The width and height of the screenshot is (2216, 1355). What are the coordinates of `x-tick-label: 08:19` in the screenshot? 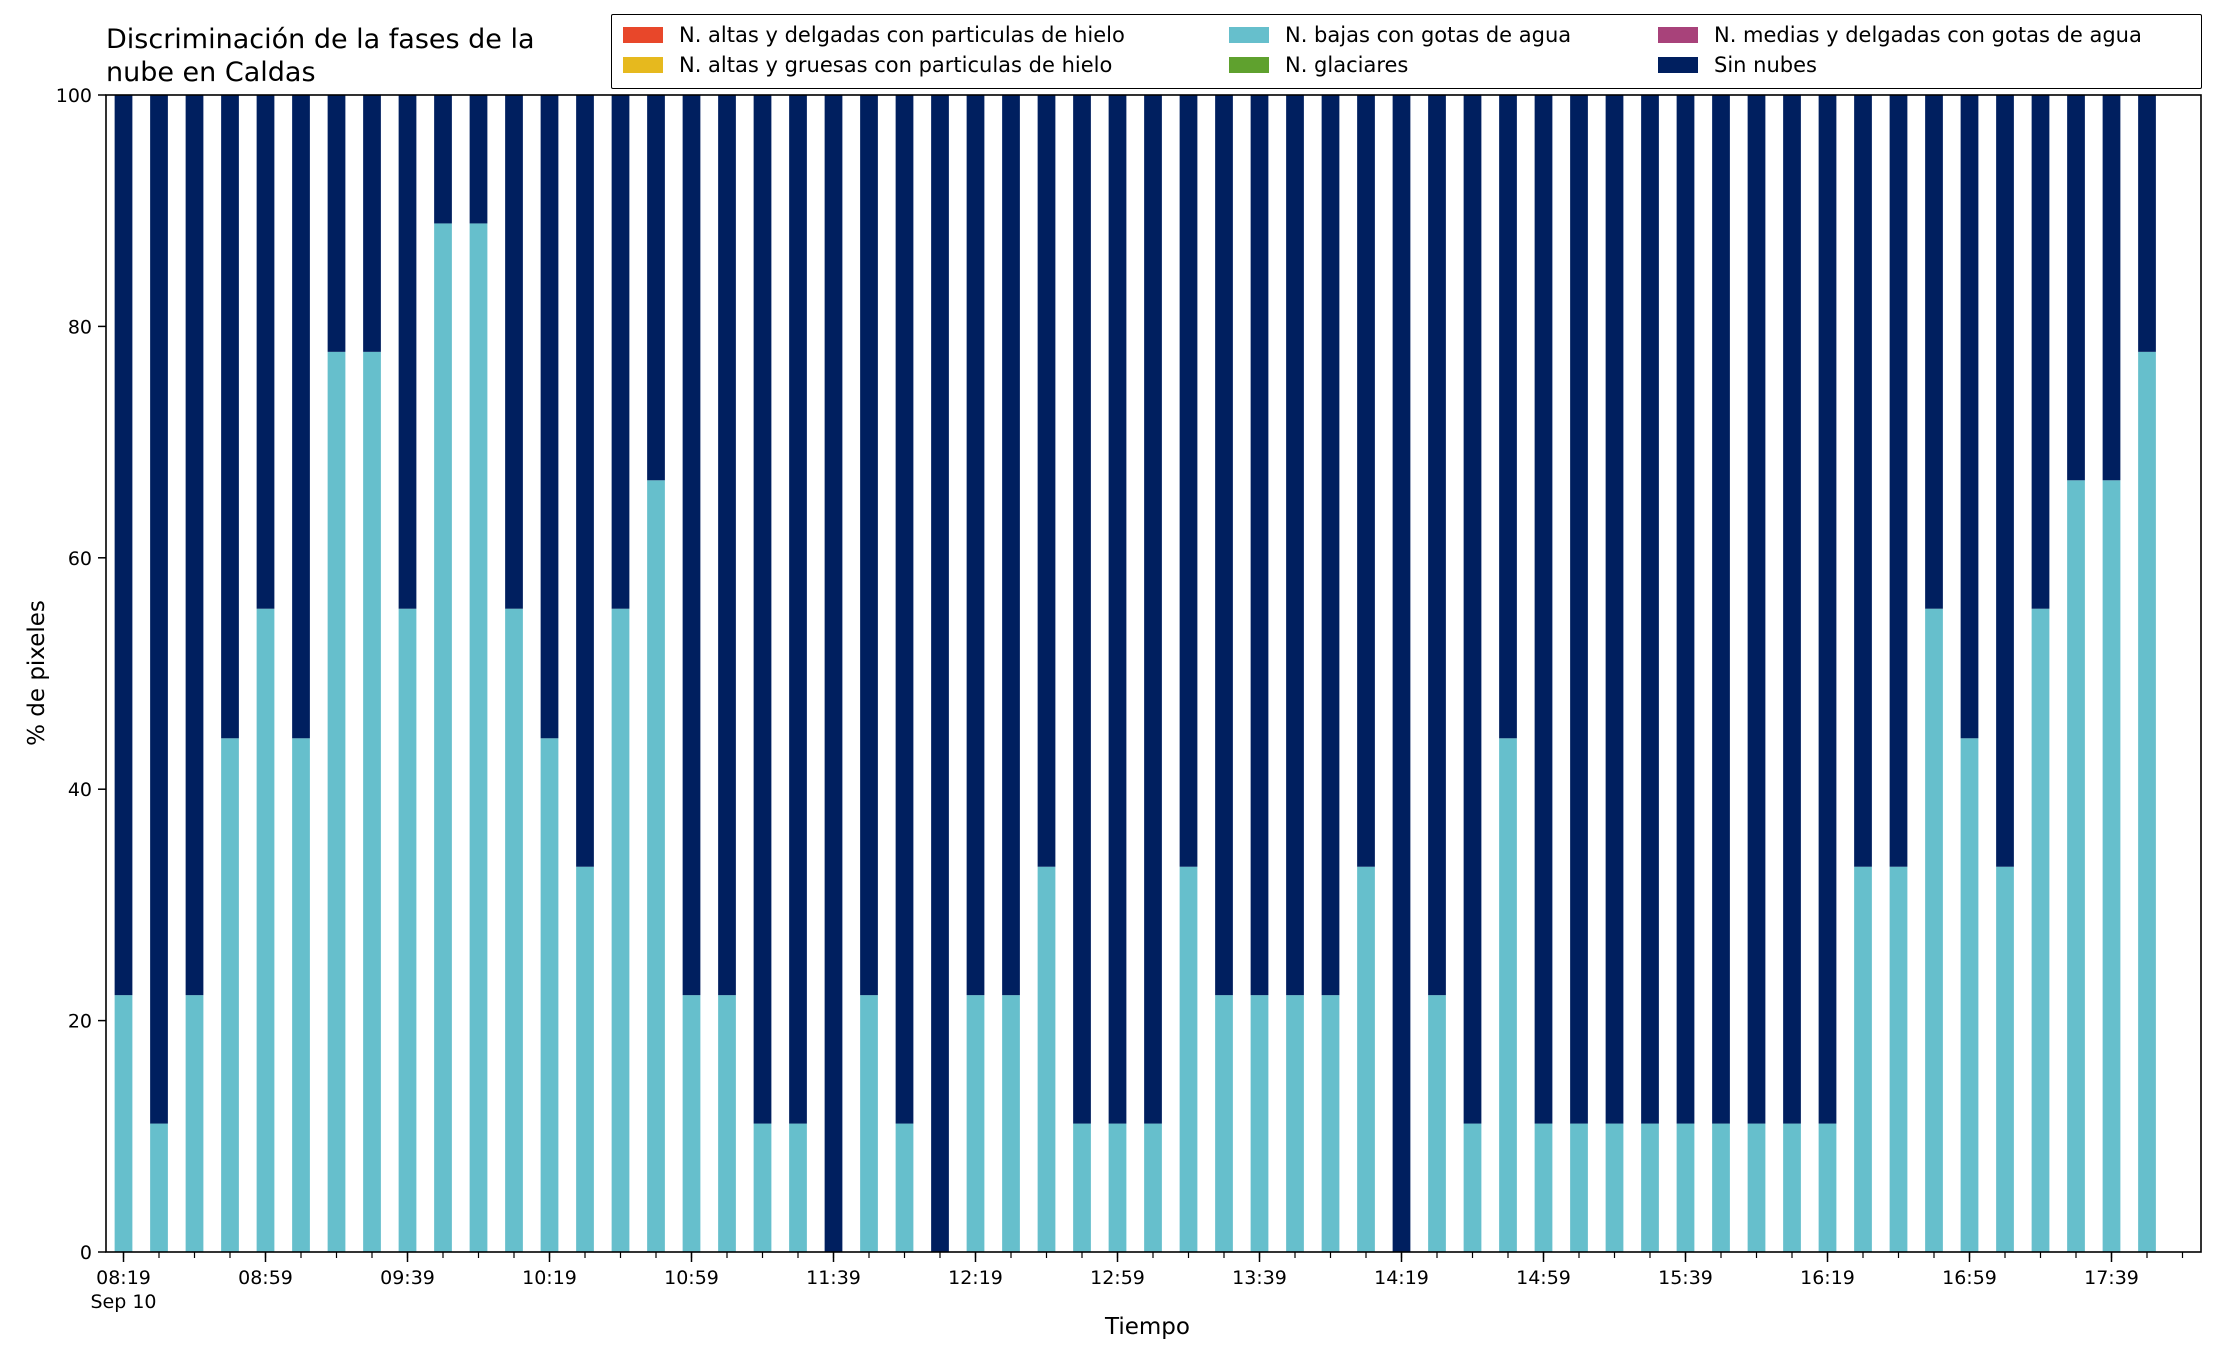 It's located at (123, 1278).